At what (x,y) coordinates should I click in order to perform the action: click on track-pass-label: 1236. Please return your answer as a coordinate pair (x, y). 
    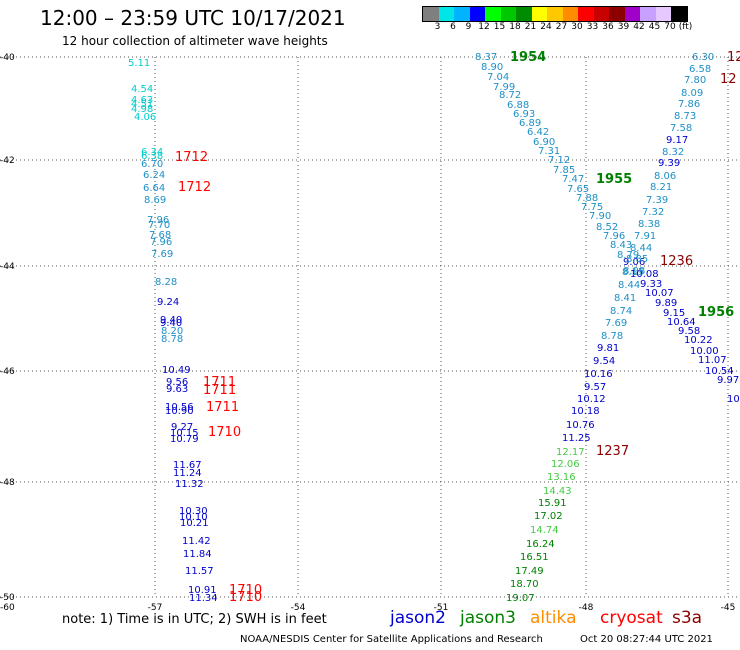
    Looking at the image, I should click on (676, 261).